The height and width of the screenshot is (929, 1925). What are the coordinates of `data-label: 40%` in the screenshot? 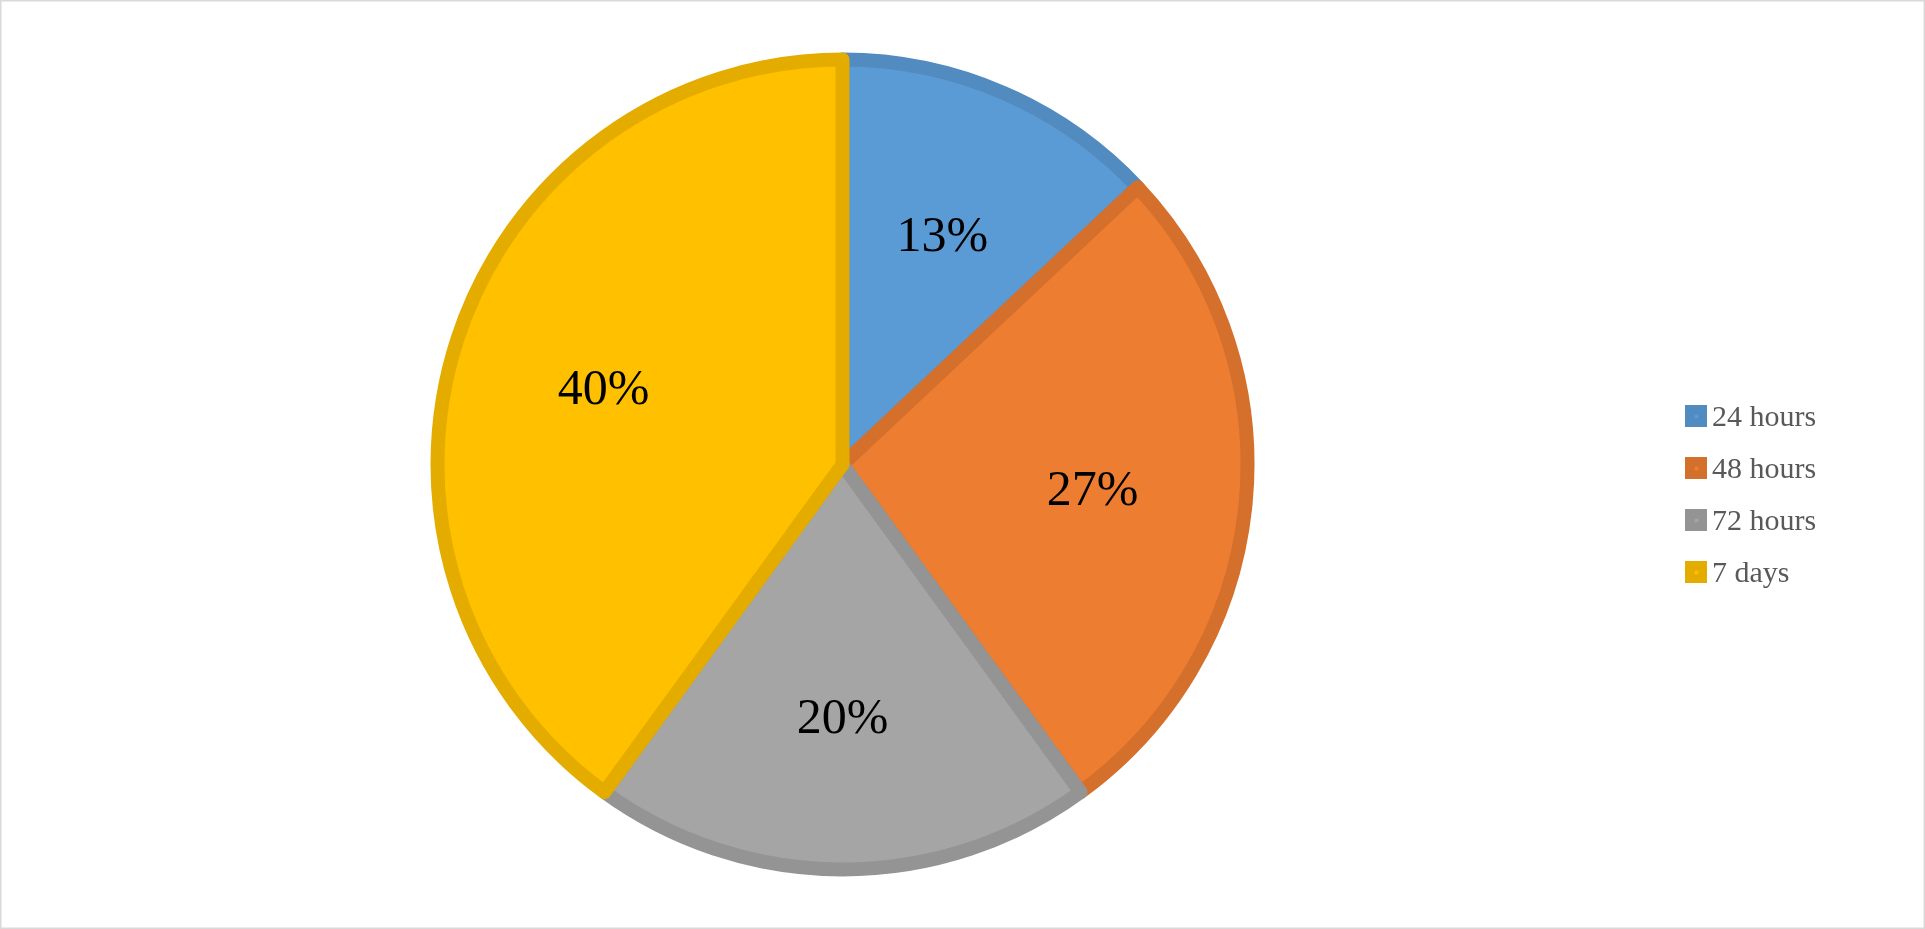 It's located at (603, 386).